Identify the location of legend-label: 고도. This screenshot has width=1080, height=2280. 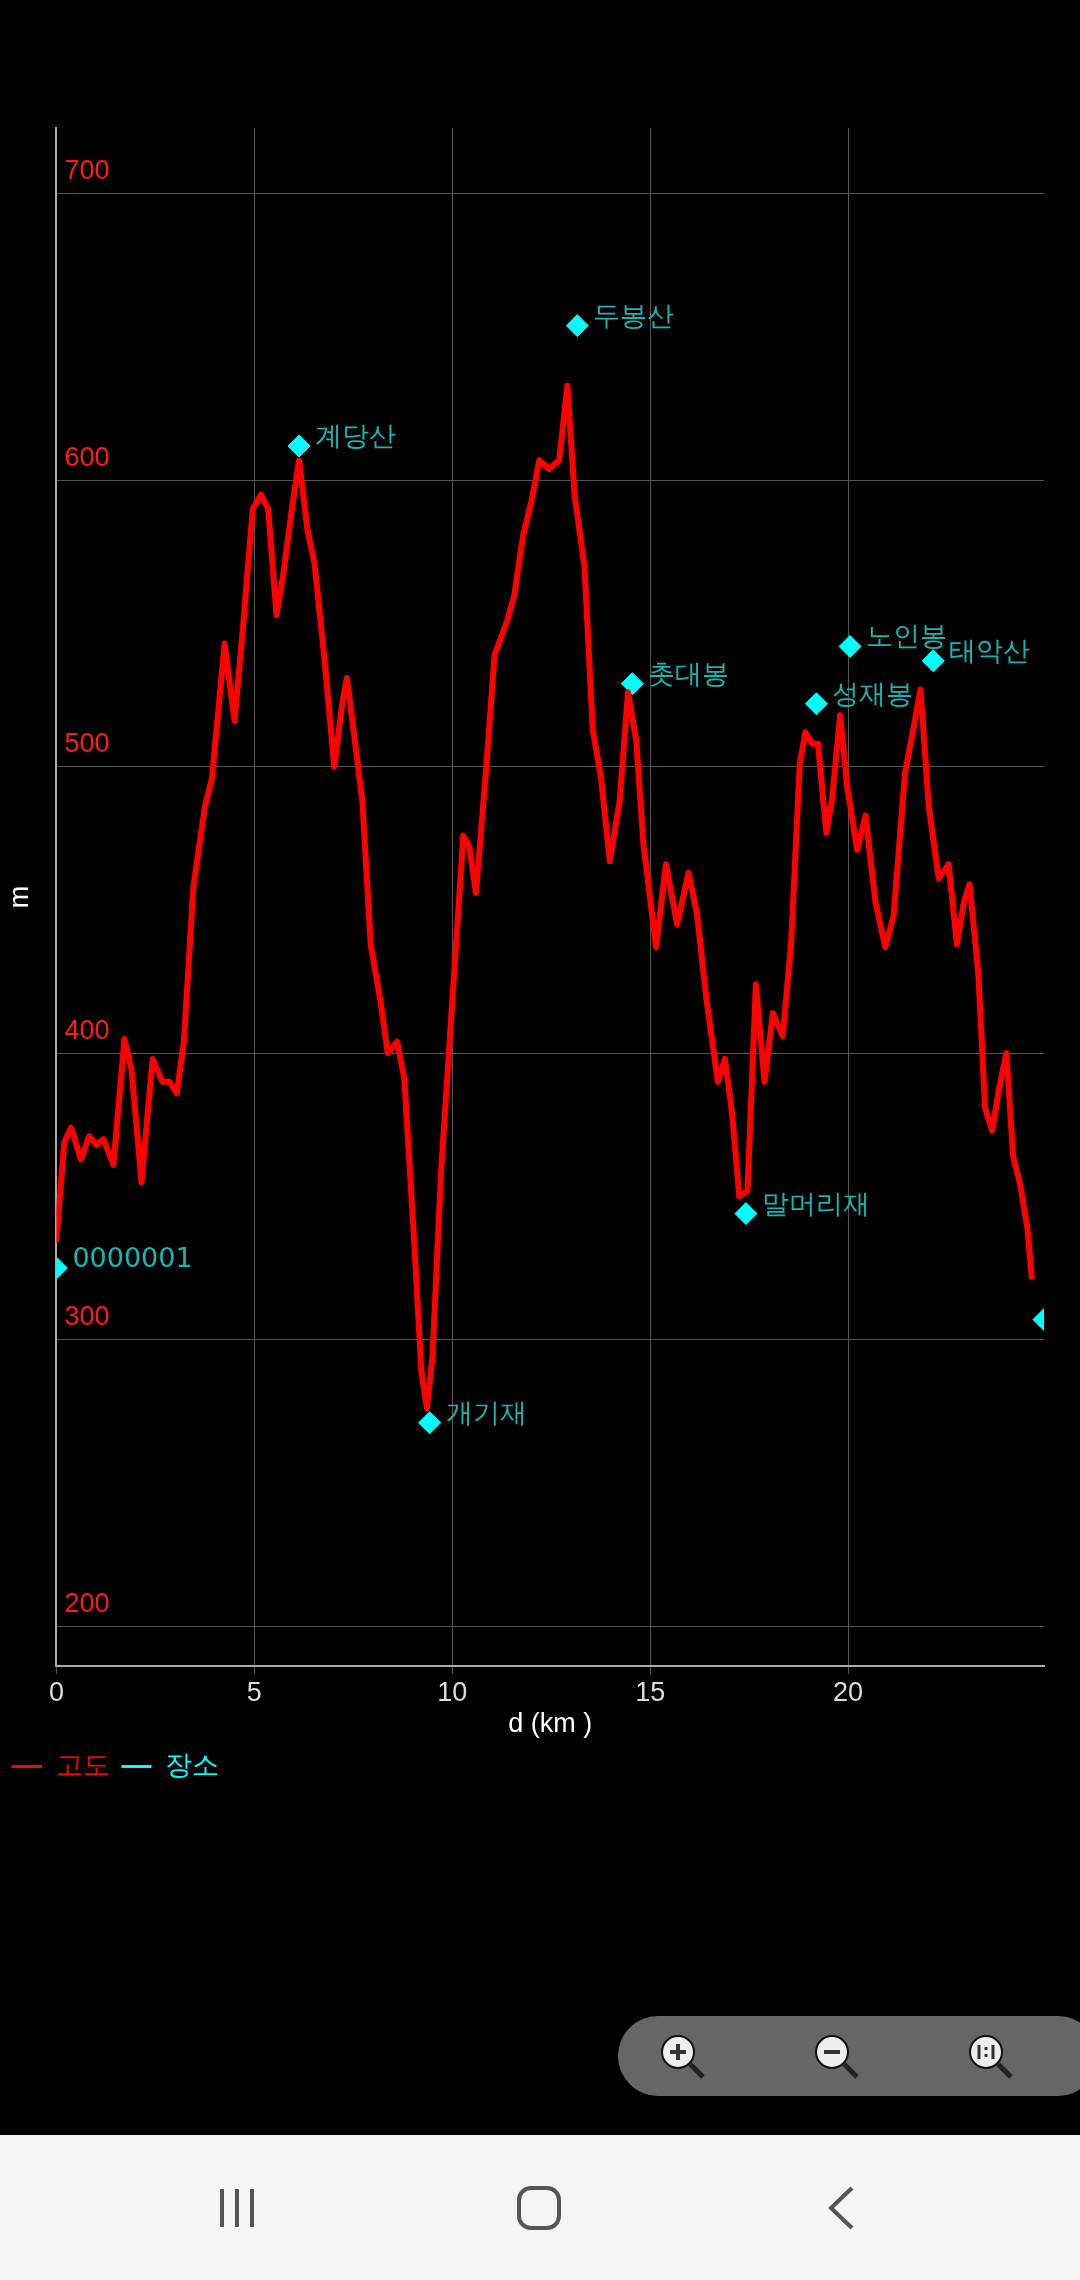
(82, 1764).